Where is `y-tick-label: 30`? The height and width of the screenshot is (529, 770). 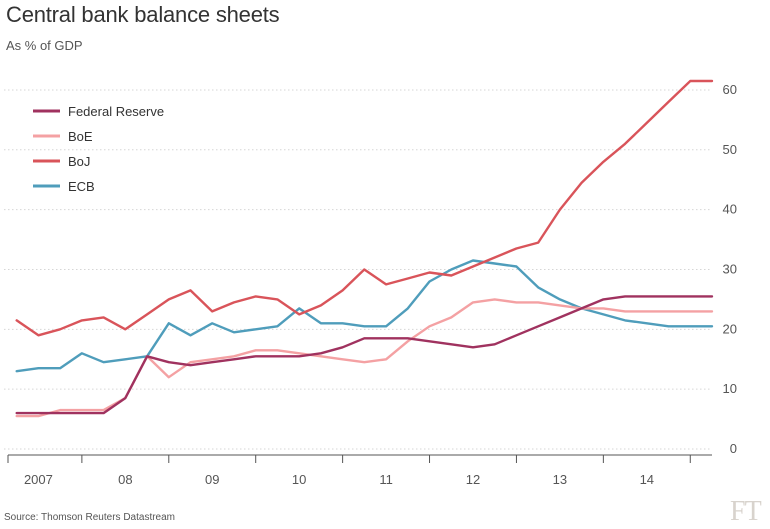
y-tick-label: 30 is located at coordinates (730, 268).